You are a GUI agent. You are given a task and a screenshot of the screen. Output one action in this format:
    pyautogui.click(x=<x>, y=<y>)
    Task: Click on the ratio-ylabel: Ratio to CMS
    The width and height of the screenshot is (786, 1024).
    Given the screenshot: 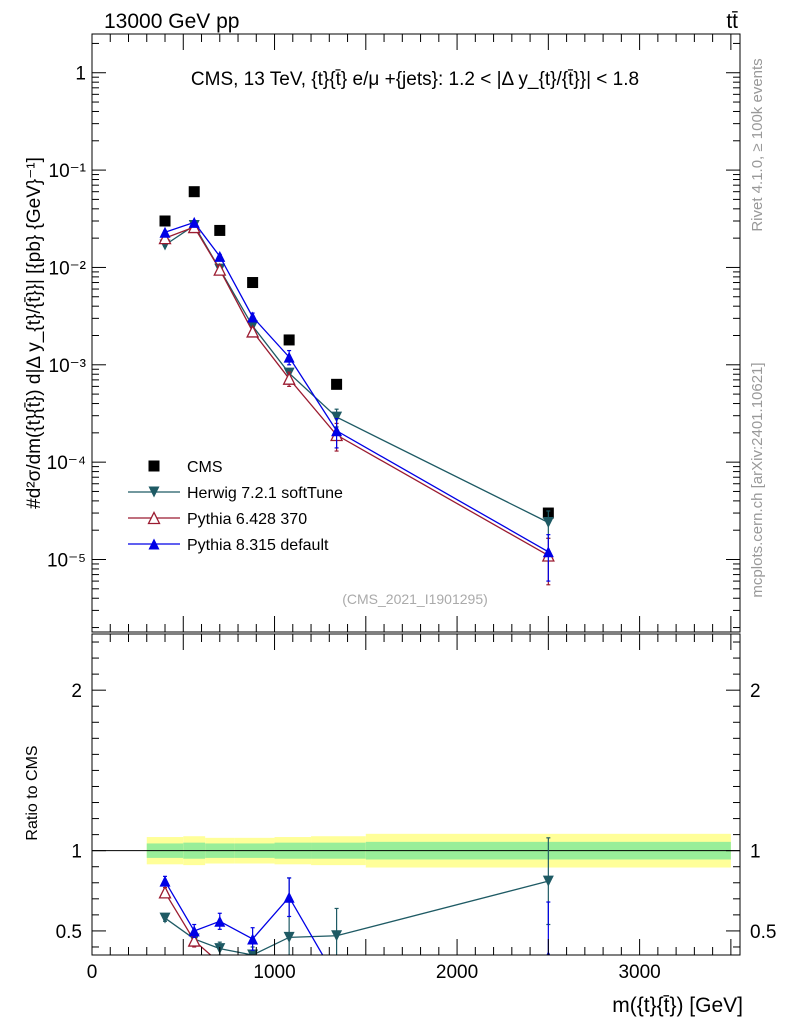 What is the action you would take?
    pyautogui.click(x=32, y=792)
    